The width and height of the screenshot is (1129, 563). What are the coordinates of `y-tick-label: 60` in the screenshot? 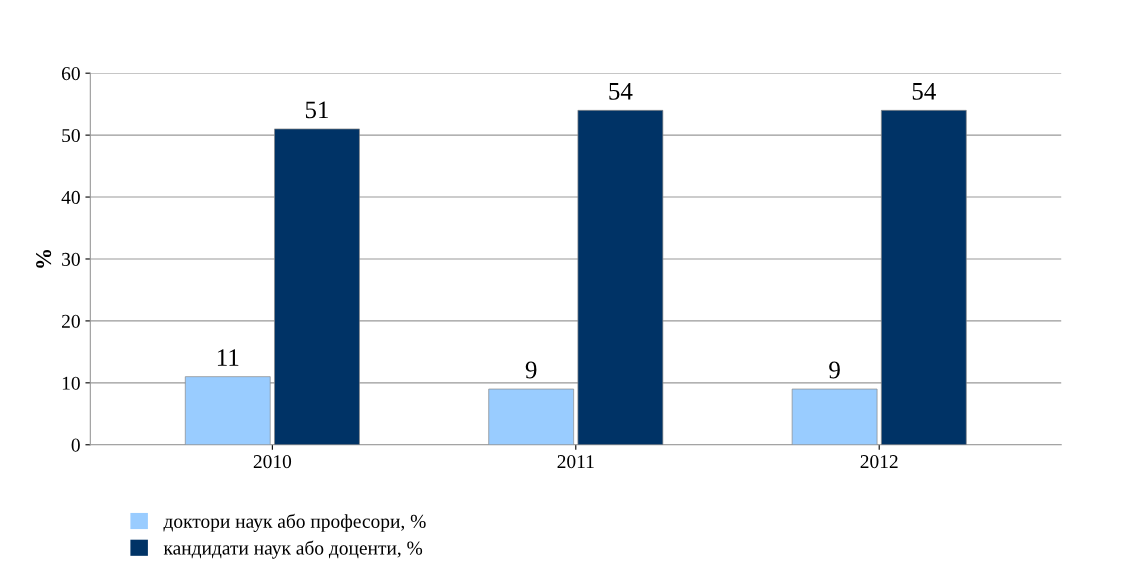 It's located at (70, 74).